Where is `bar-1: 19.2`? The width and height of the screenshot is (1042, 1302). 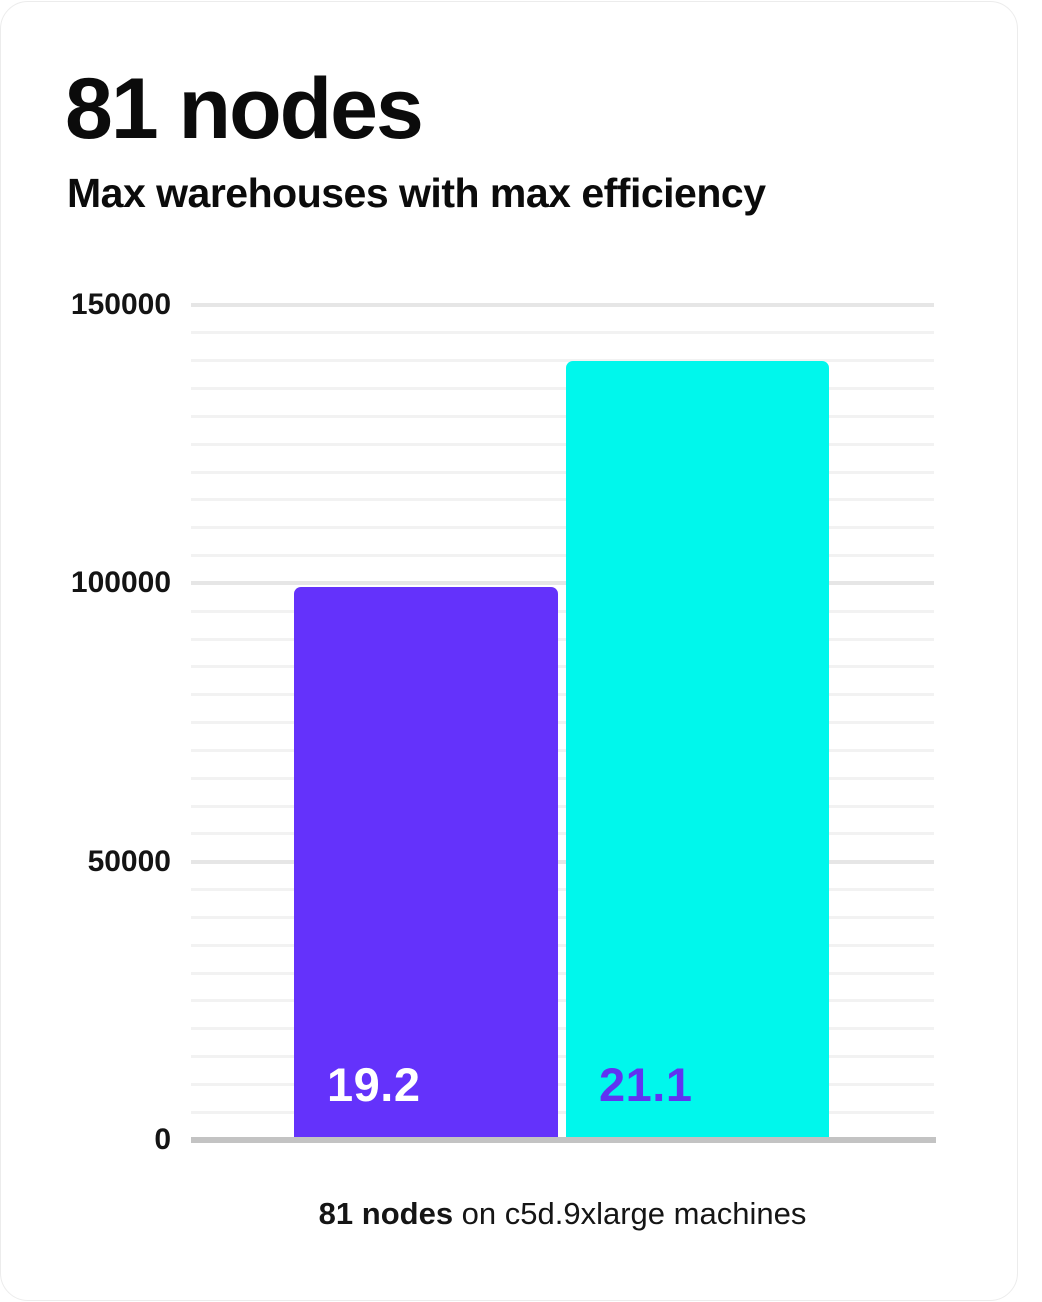 bar-1: 19.2 is located at coordinates (426, 863).